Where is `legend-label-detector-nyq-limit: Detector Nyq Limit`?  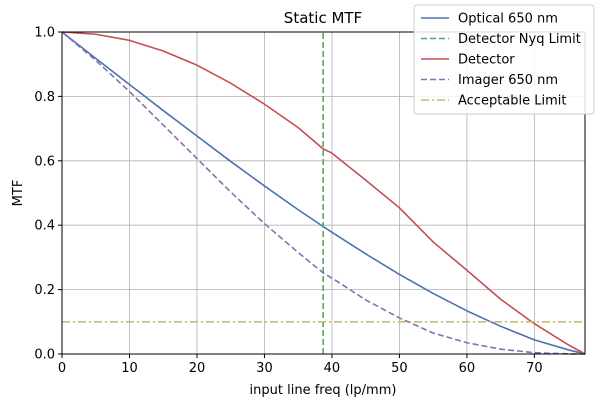
legend-label-detector-nyq-limit: Detector Nyq Limit is located at coordinates (519, 39).